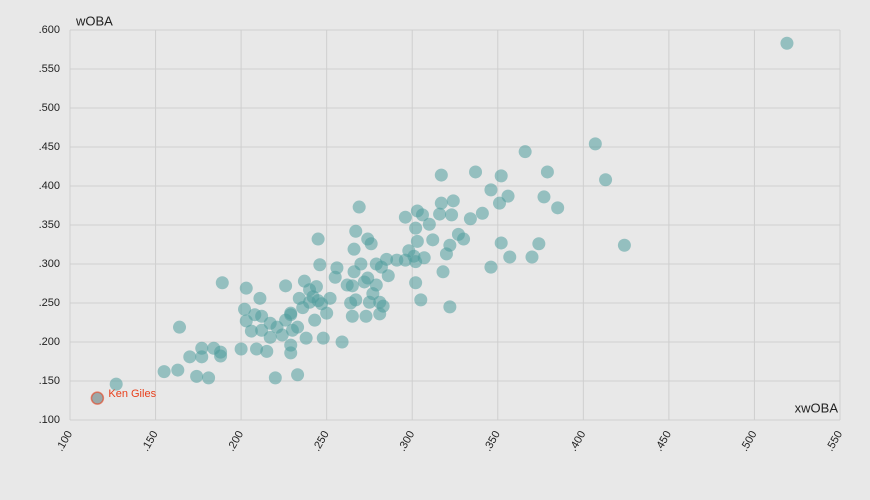 Image resolution: width=870 pixels, height=500 pixels. Describe the element at coordinates (49, 186) in the screenshot. I see `y-tick-label: .400` at that location.